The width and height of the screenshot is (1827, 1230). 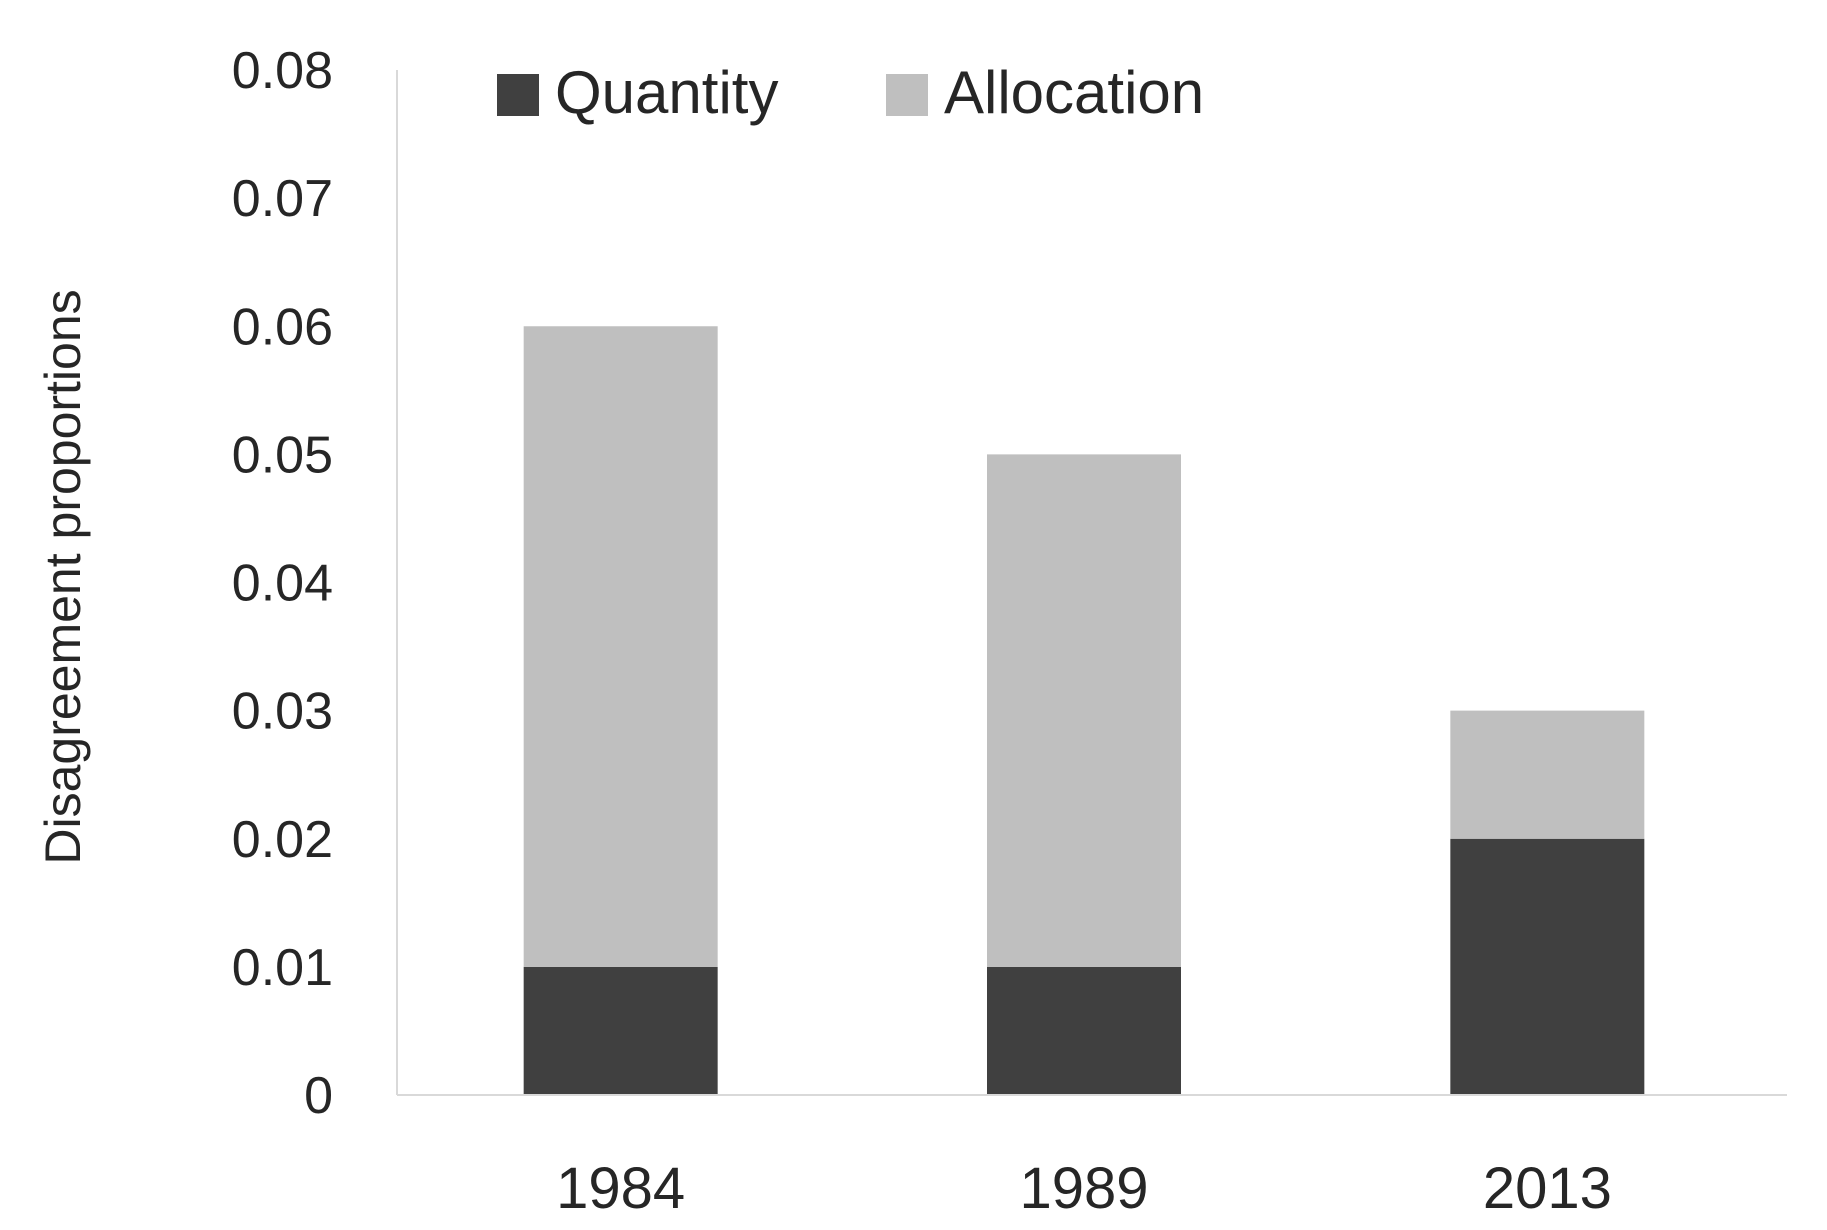 What do you see at coordinates (1547, 1188) in the screenshot?
I see `x-tick-label: 2013` at bounding box center [1547, 1188].